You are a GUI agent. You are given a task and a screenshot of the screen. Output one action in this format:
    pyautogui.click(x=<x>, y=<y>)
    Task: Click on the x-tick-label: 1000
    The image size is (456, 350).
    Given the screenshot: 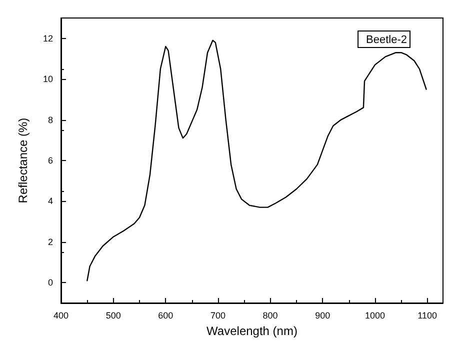 What is the action you would take?
    pyautogui.click(x=374, y=315)
    